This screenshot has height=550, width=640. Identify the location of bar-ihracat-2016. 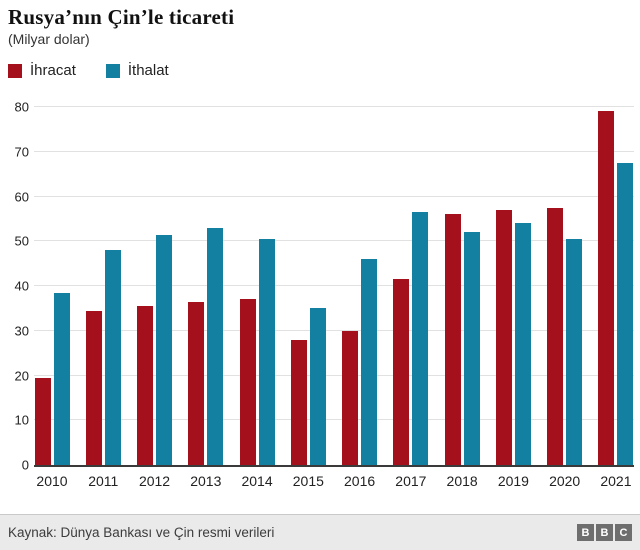
(350, 397).